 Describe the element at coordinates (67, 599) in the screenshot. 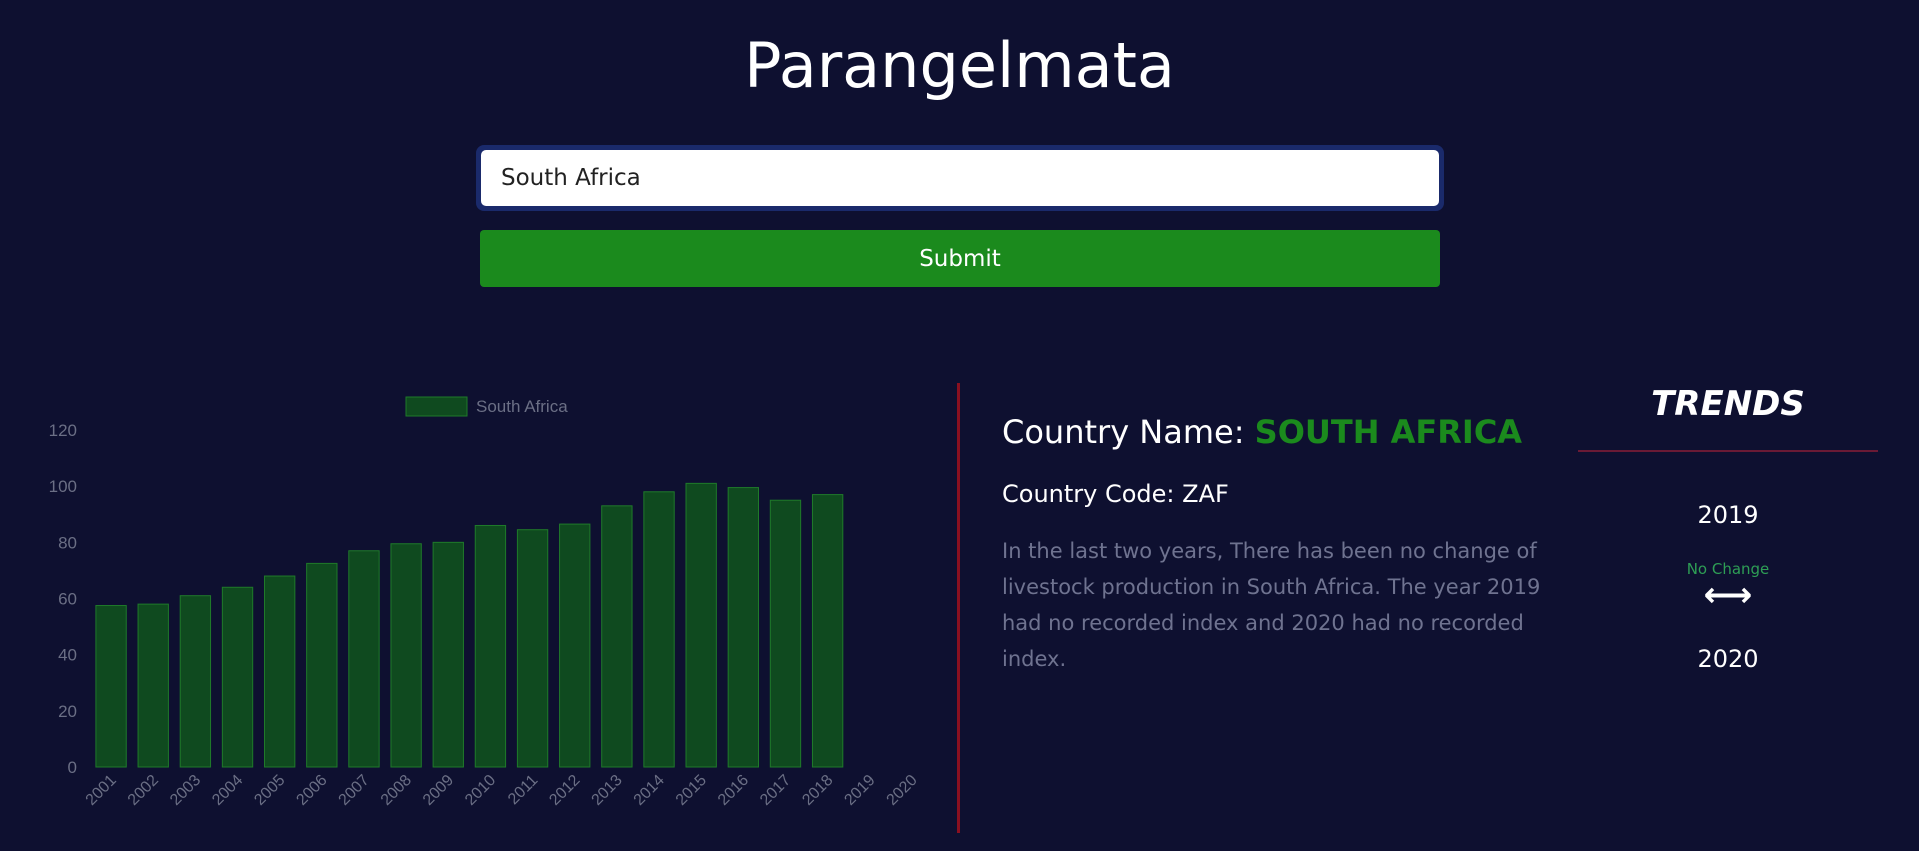

I see `y-tick-label: 60` at that location.